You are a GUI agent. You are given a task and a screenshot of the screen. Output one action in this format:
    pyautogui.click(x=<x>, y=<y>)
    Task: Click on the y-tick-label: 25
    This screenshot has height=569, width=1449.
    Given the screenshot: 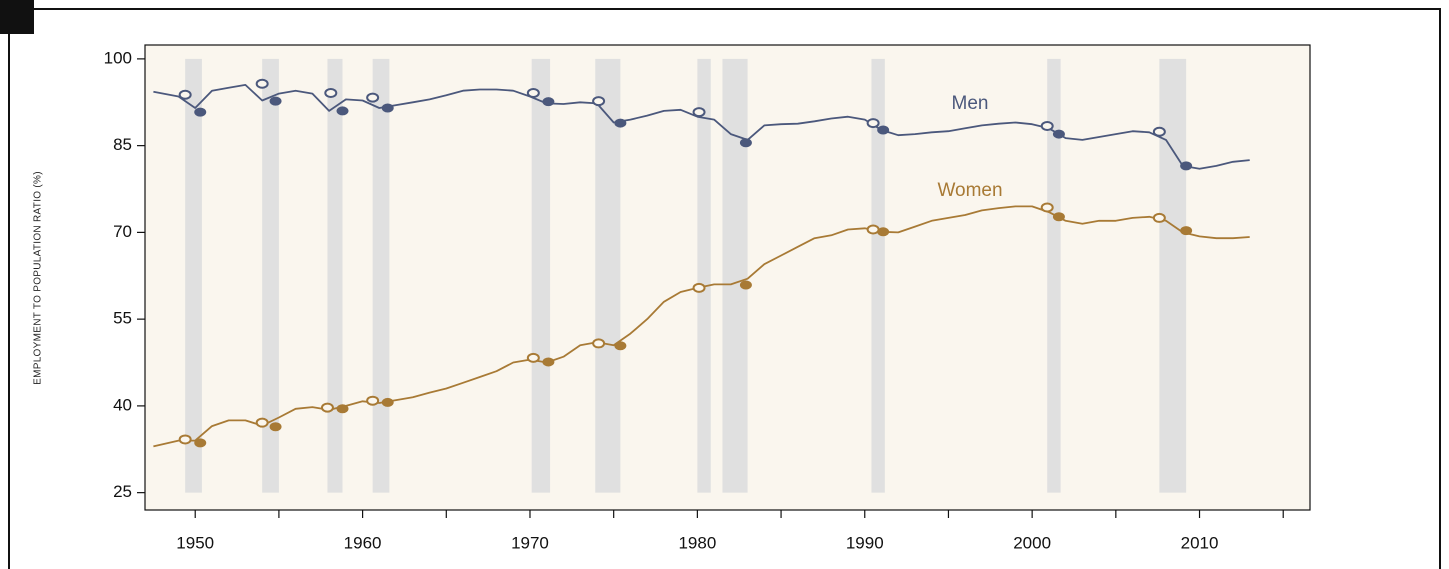 What is the action you would take?
    pyautogui.click(x=122, y=491)
    